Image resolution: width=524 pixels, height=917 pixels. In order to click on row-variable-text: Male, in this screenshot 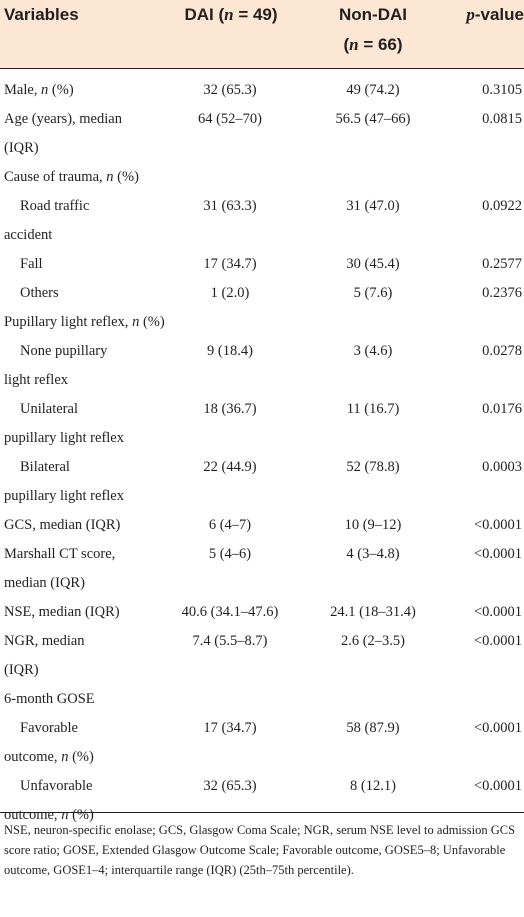, I will do `click(23, 90)`.